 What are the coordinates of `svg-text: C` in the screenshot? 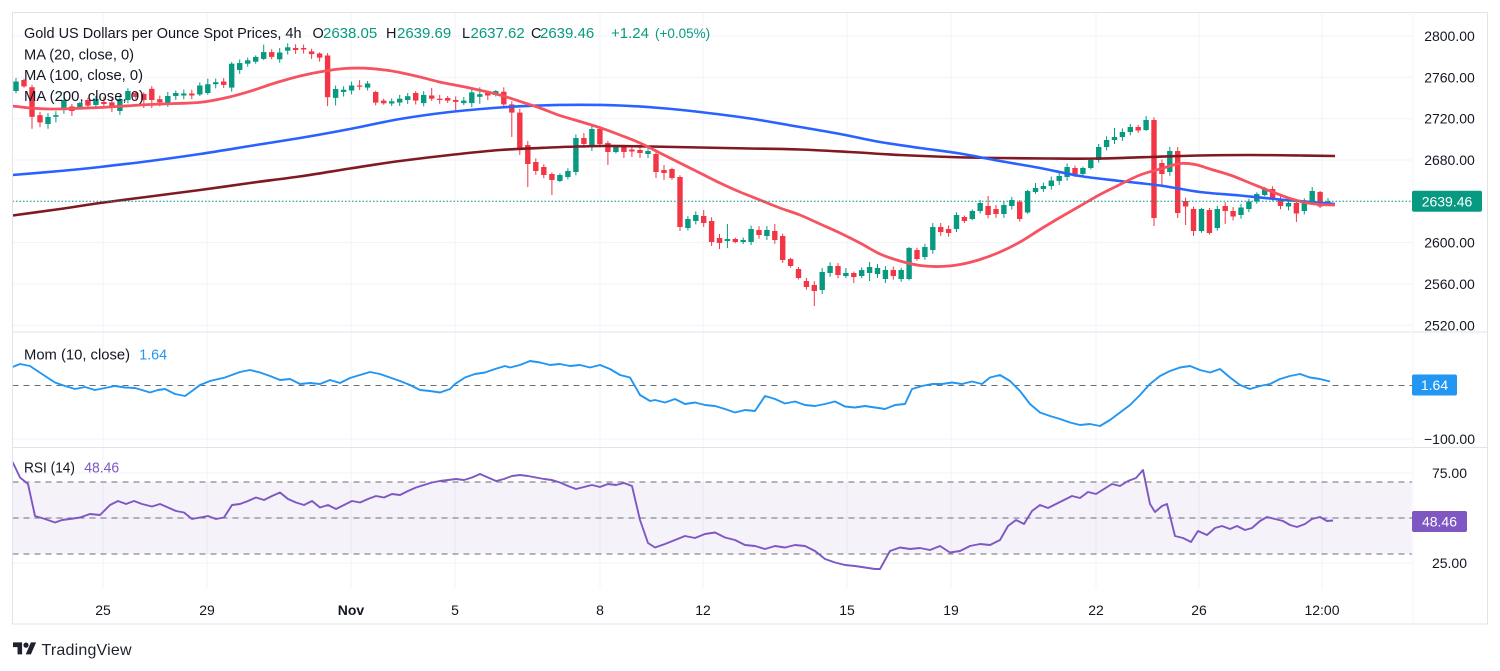 It's located at (536, 34).